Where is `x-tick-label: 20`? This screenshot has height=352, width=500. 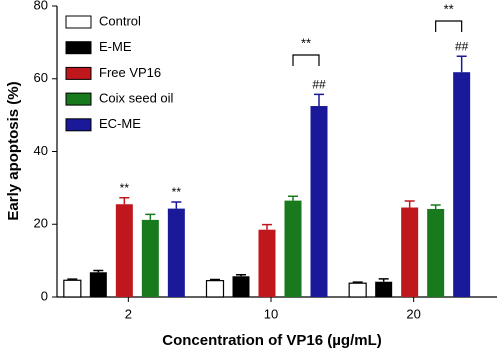 x-tick-label: 20 is located at coordinates (413, 313).